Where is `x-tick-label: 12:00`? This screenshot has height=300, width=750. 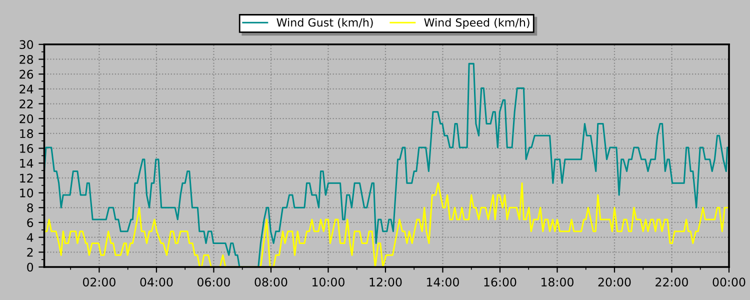
x-tick-label: 12:00 is located at coordinates (386, 282).